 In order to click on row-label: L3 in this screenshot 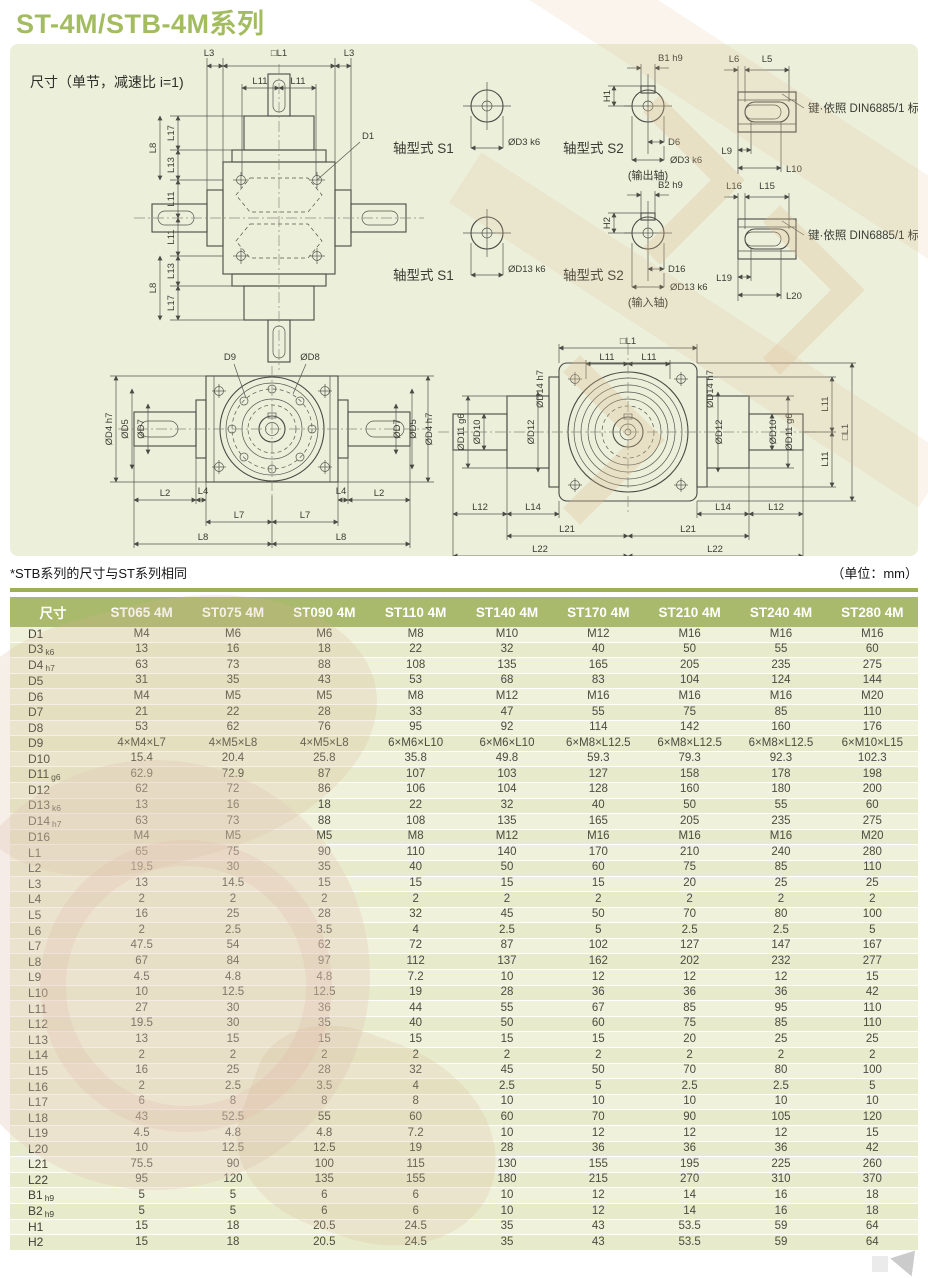, I will do `click(53, 884)`.